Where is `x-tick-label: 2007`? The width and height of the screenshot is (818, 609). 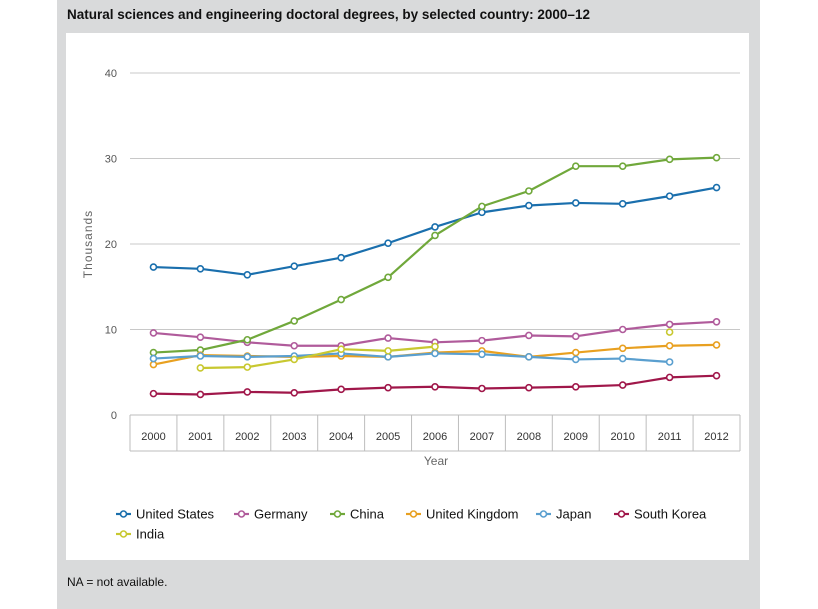 x-tick-label: 2007 is located at coordinates (482, 437).